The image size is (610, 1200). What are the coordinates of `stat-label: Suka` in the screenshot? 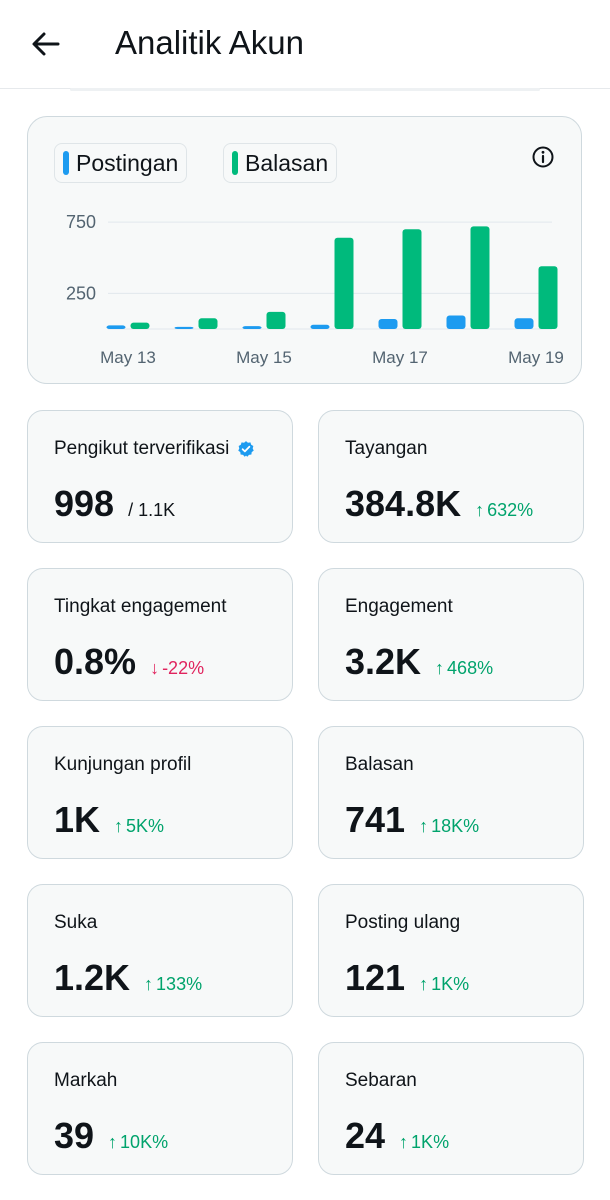 It's located at (75, 923).